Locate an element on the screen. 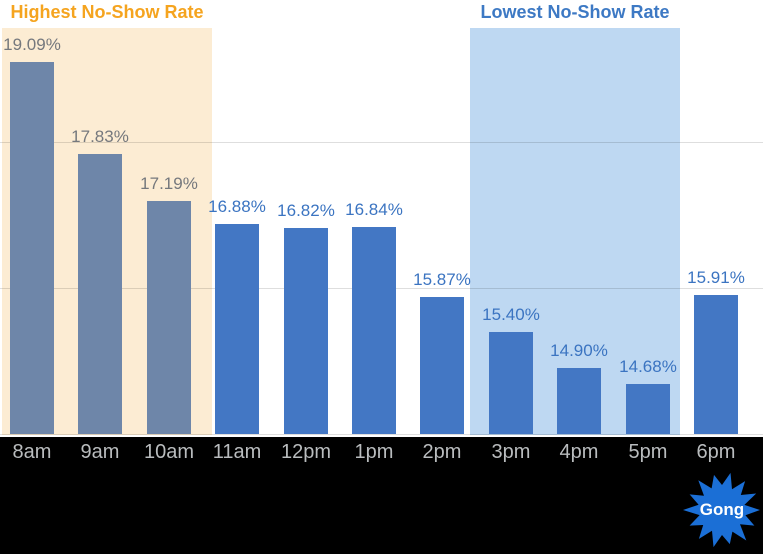  annotation-title-highest: Highest No-Show Rate is located at coordinates (107, 12).